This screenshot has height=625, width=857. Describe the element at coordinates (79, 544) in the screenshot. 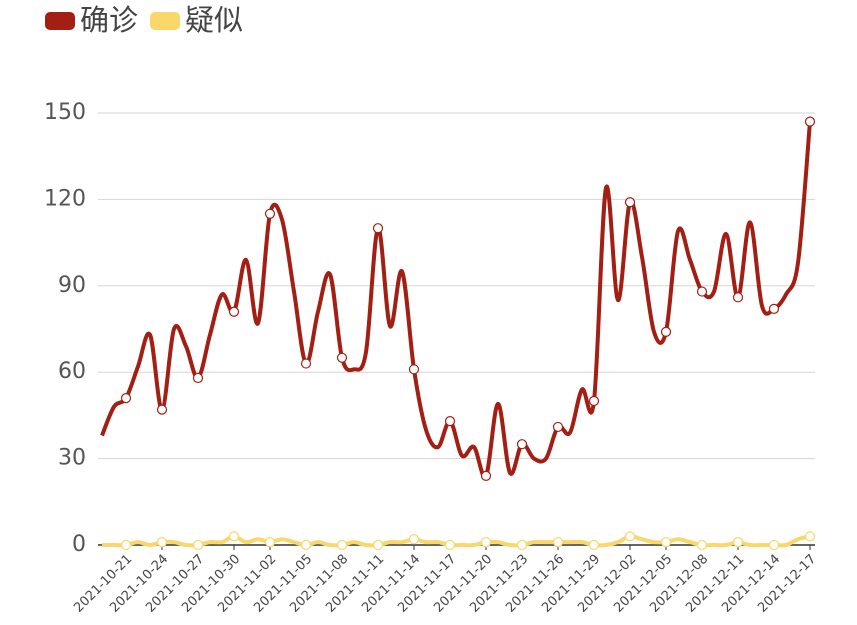

I see `y-tick-label: 0` at that location.